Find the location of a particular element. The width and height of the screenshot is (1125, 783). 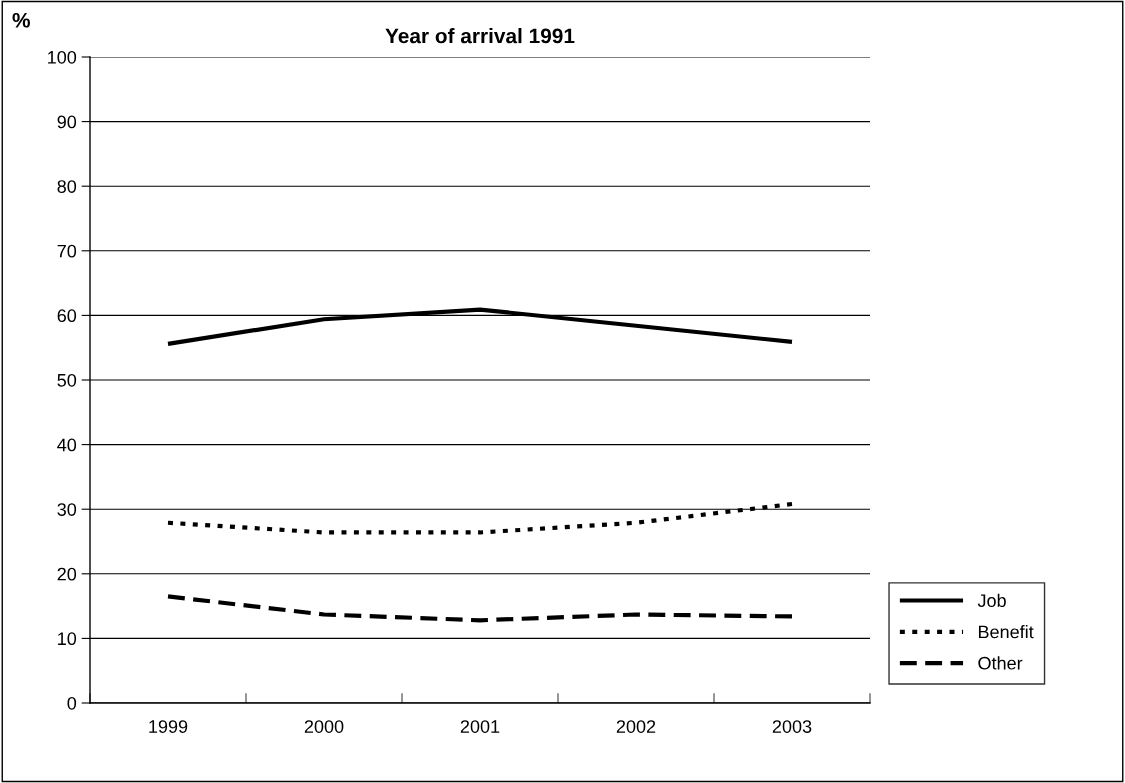

legend-label: Benefit is located at coordinates (1006, 632).